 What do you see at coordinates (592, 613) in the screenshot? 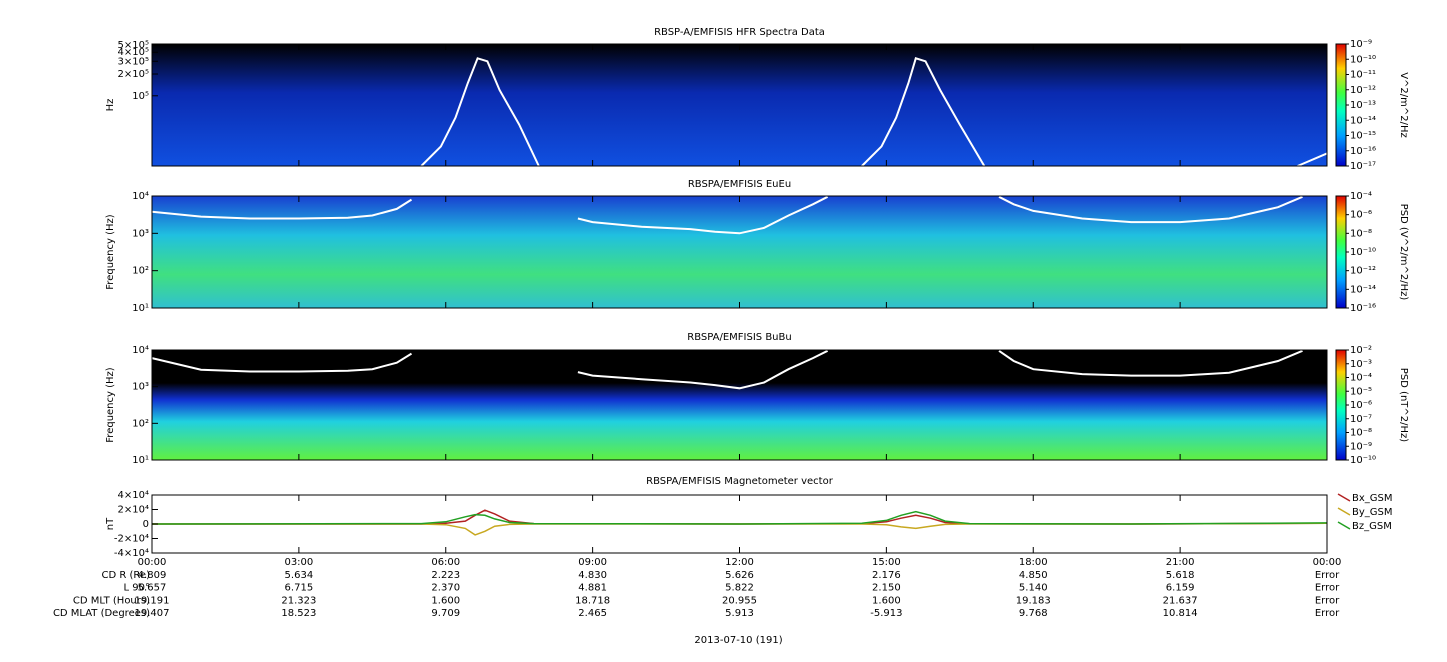
I see `ephemeris-value: 2.465` at bounding box center [592, 613].